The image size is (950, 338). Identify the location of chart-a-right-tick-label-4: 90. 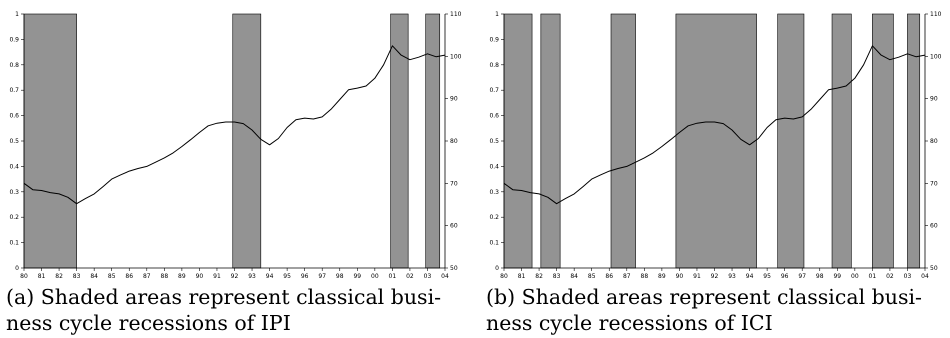
(454, 99).